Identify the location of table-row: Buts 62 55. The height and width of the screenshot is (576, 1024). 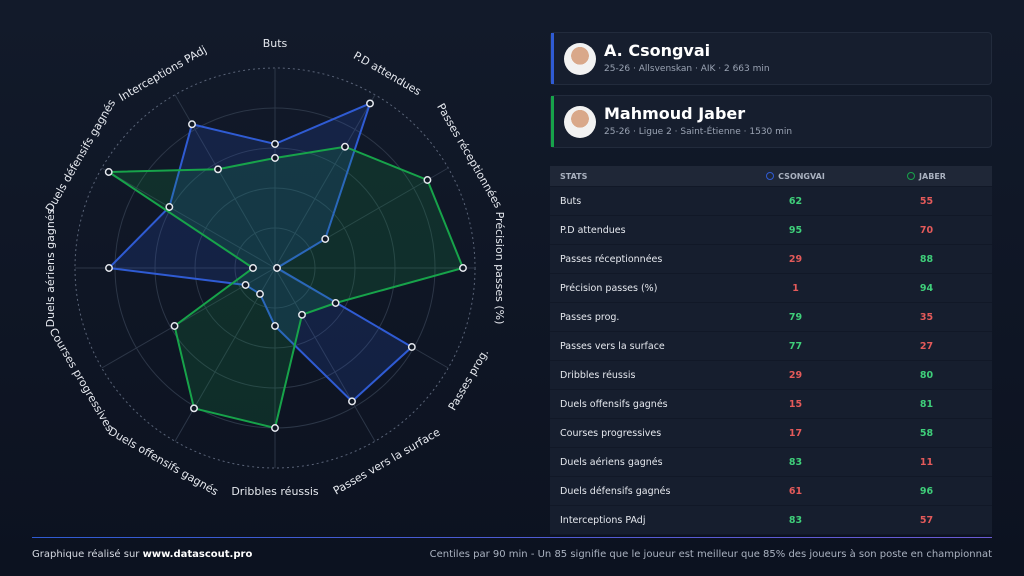
(771, 201).